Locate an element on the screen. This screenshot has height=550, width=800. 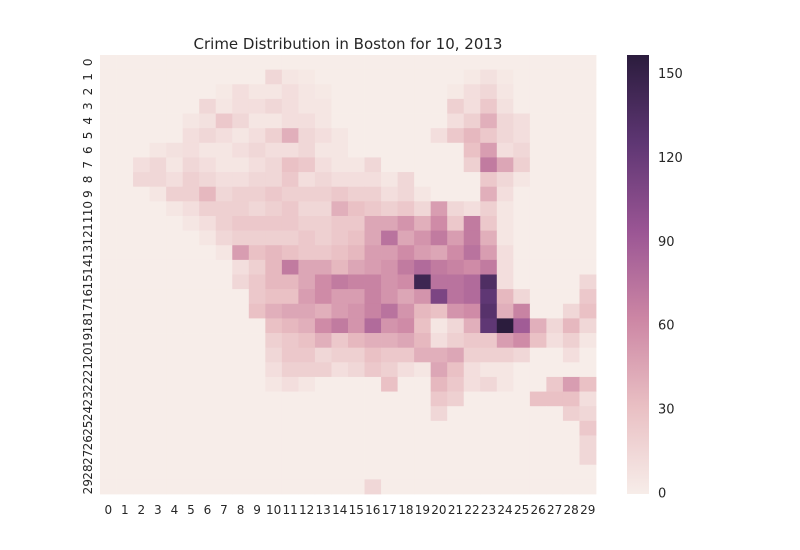
colorbar is located at coordinates (638, 274).